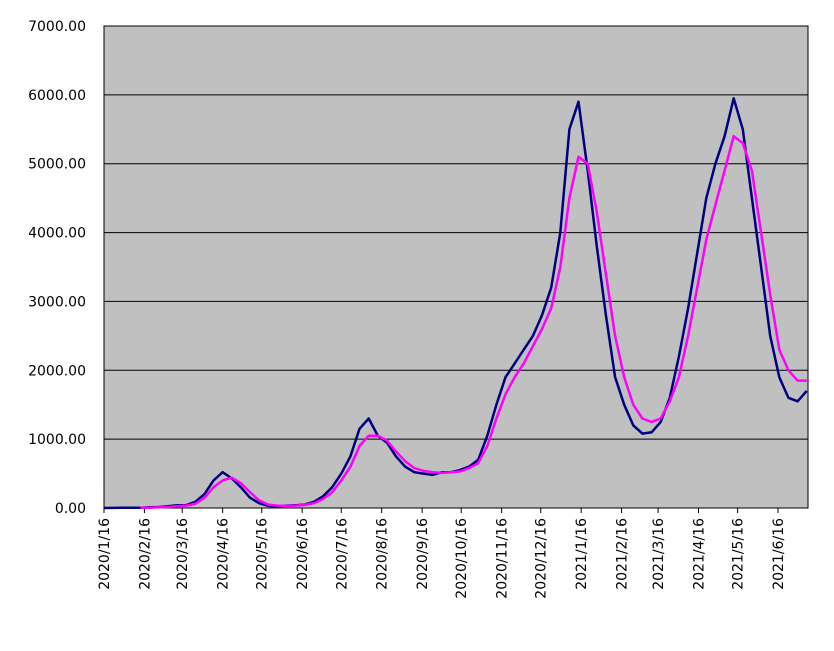 This screenshot has width=834, height=651. I want to click on y-tick-label: 0.00, so click(70, 509).